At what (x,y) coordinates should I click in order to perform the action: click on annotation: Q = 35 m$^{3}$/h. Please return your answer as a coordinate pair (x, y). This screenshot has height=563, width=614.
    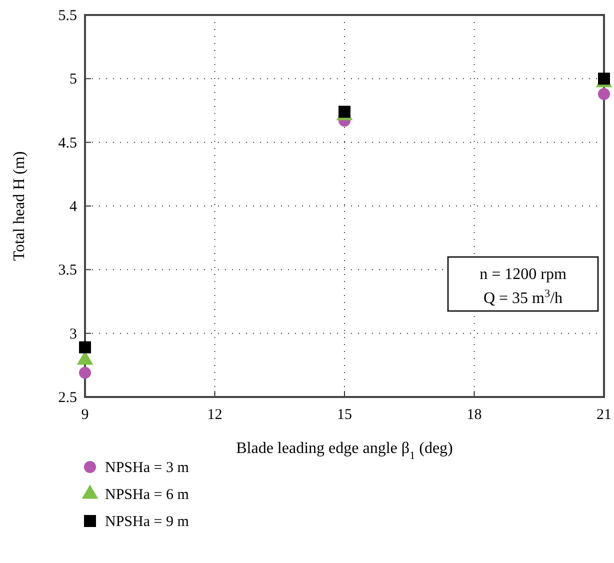
    Looking at the image, I should click on (523, 297).